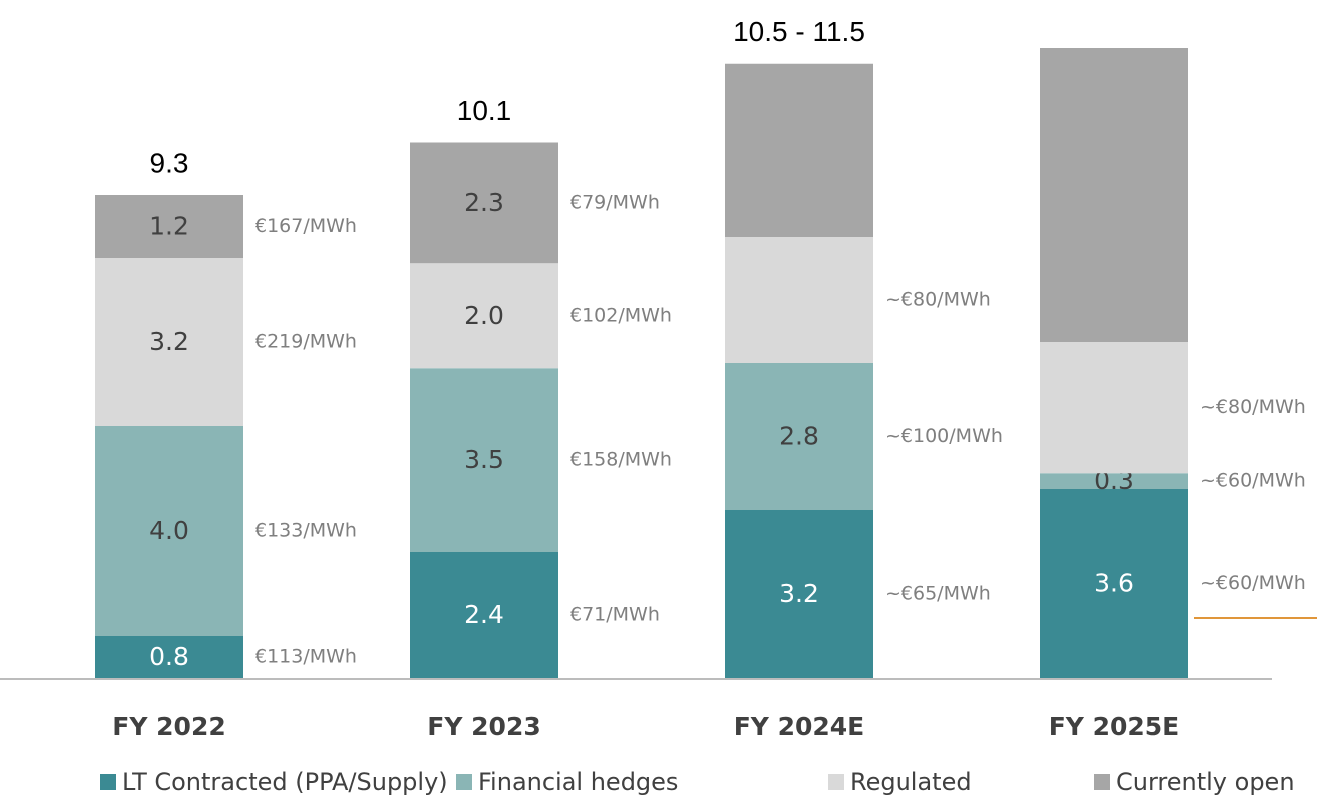 This screenshot has height=807, width=1317. I want to click on price-label: €133/MWh, so click(306, 531).